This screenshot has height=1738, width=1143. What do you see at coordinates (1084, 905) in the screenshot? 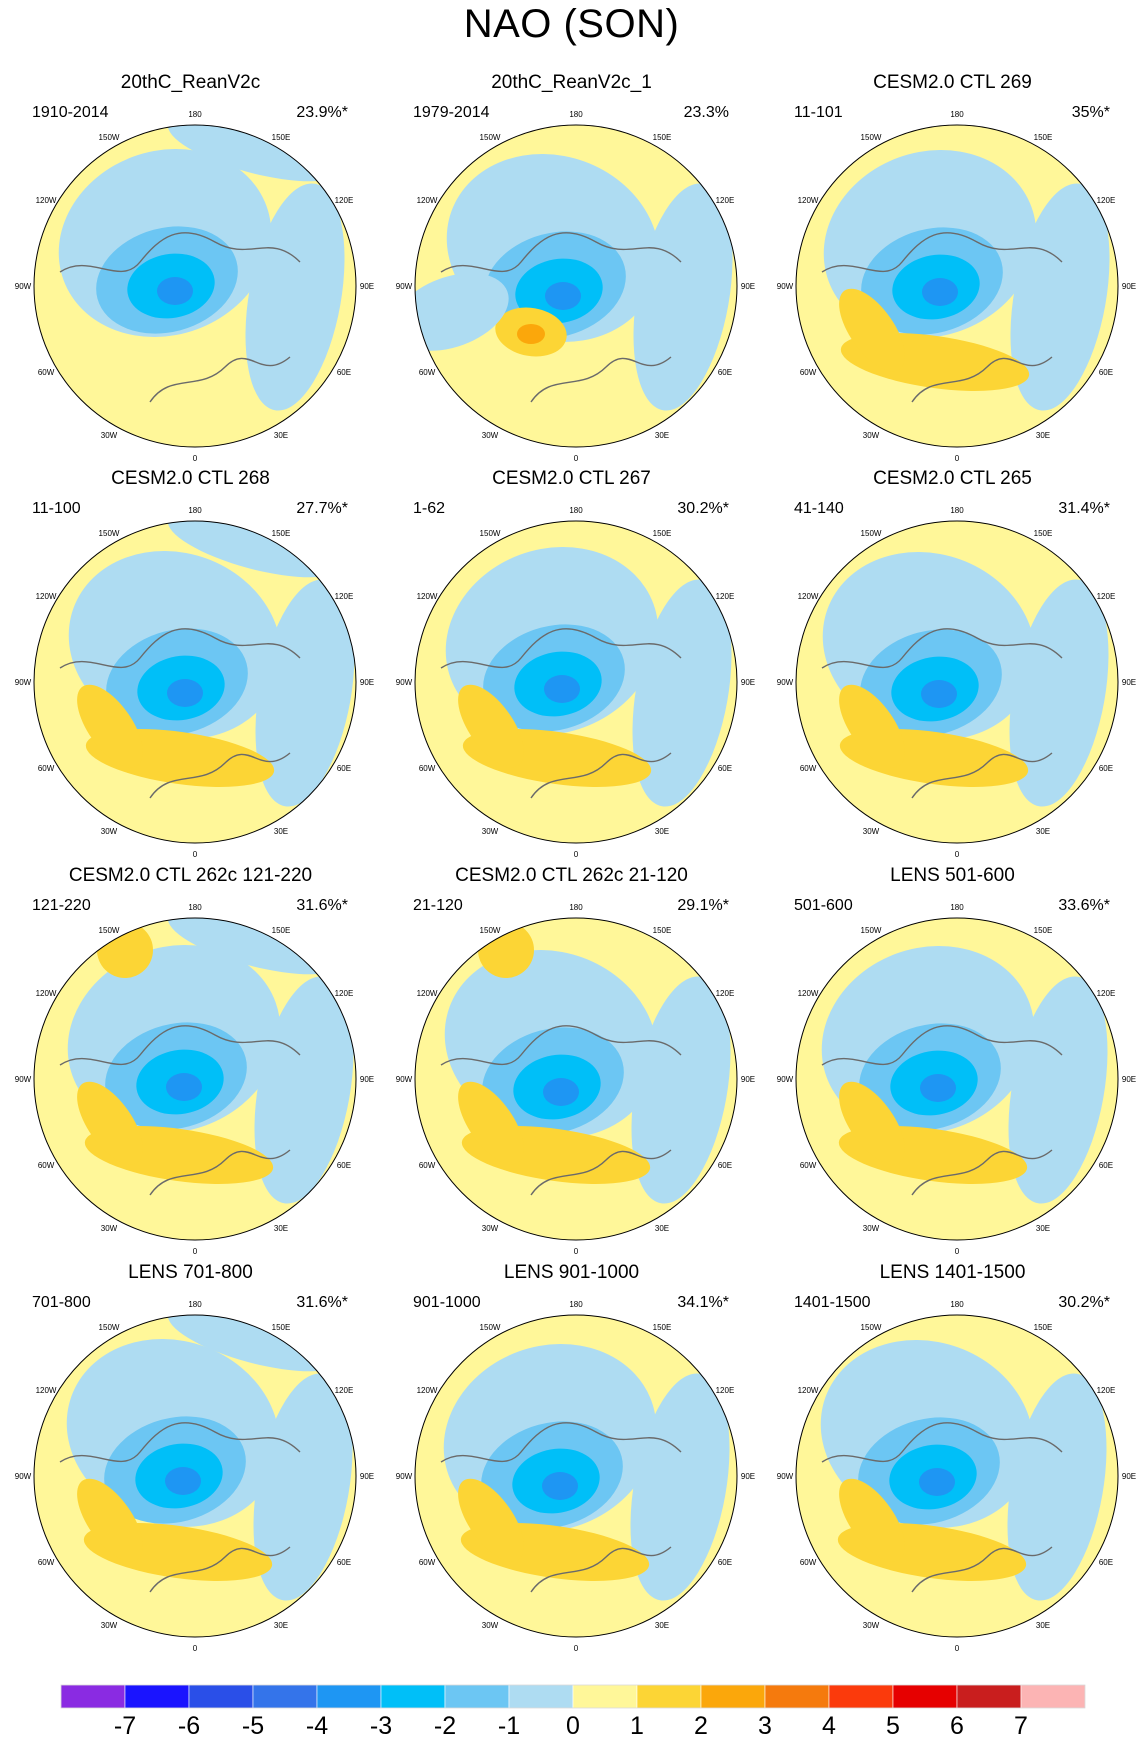
I see `panel-explained-variance: 33.6%*` at bounding box center [1084, 905].